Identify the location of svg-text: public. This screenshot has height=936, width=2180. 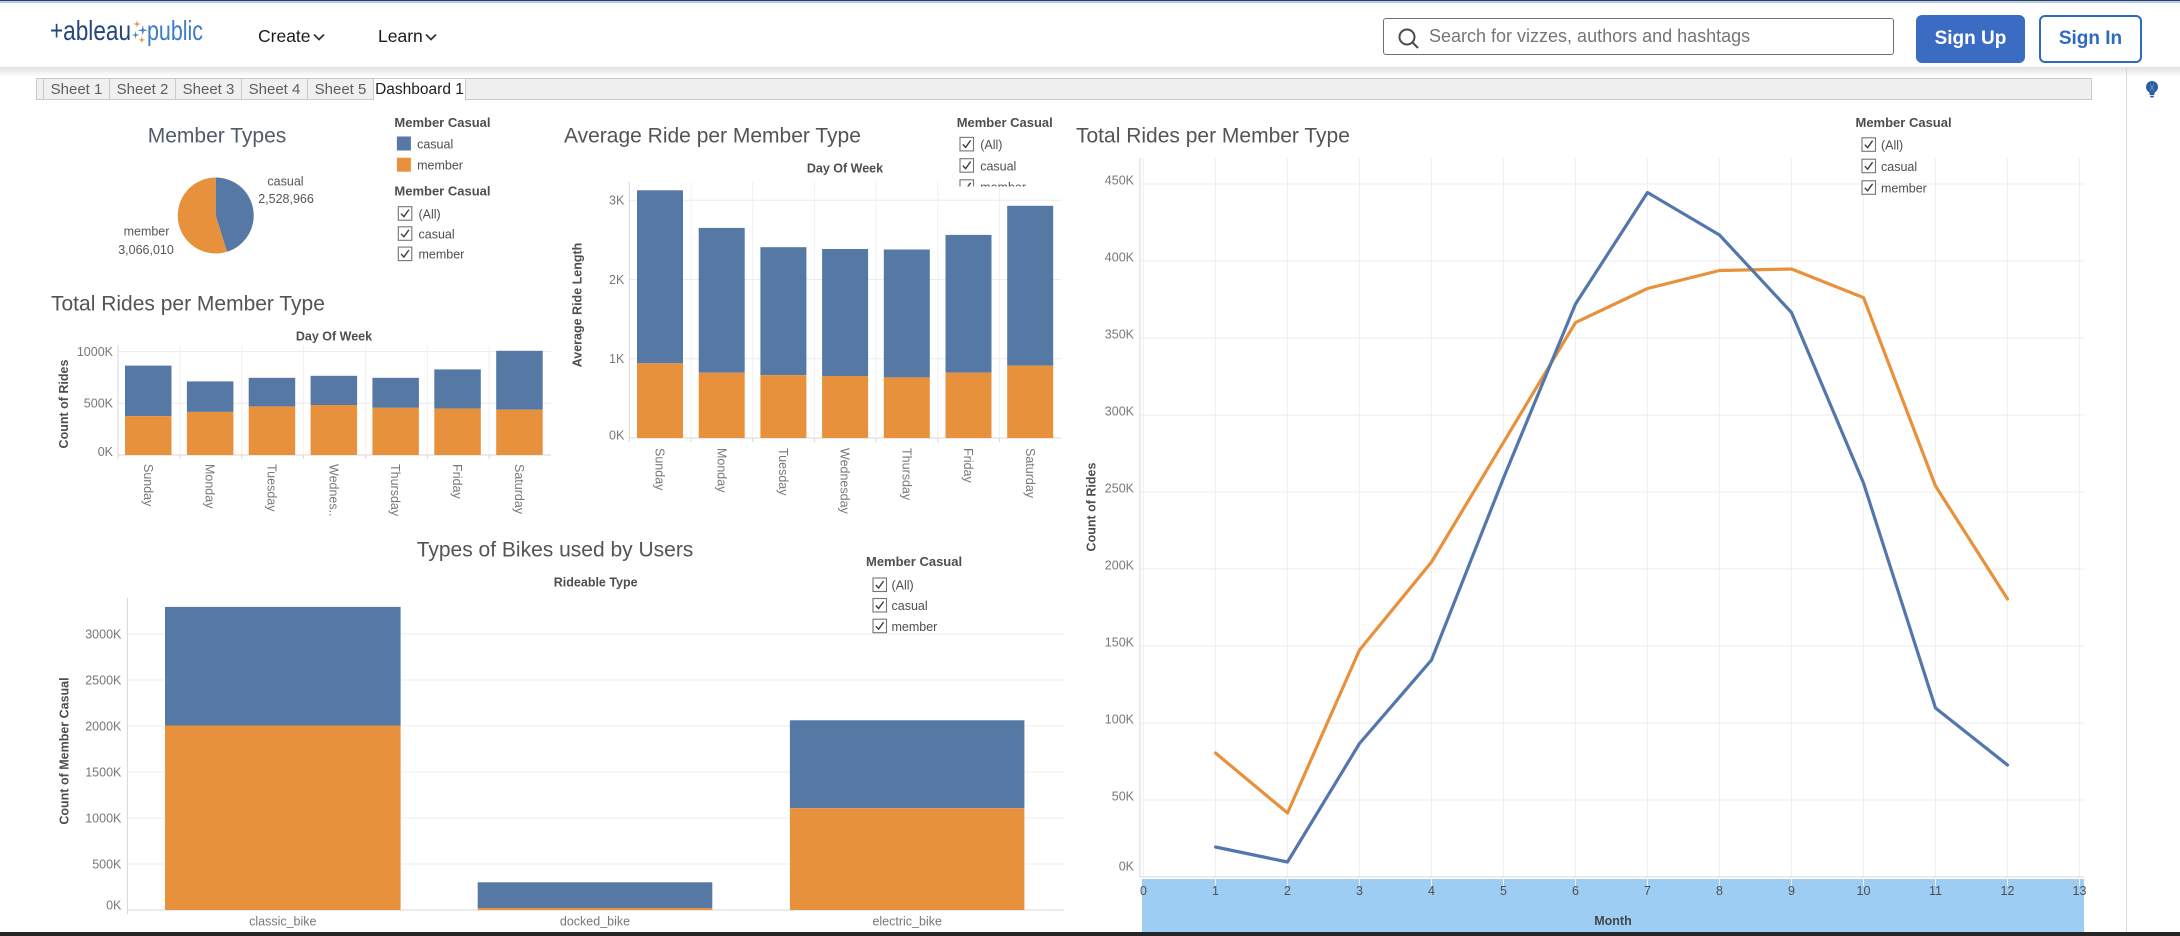
(175, 30).